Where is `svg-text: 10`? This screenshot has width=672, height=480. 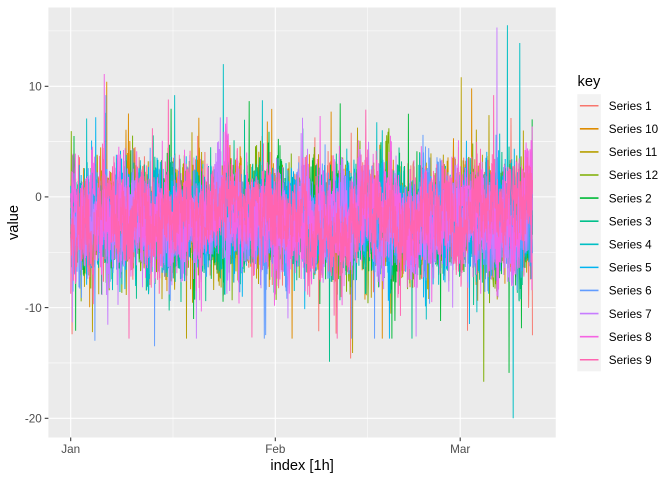 svg-text: 10 is located at coordinates (36, 87).